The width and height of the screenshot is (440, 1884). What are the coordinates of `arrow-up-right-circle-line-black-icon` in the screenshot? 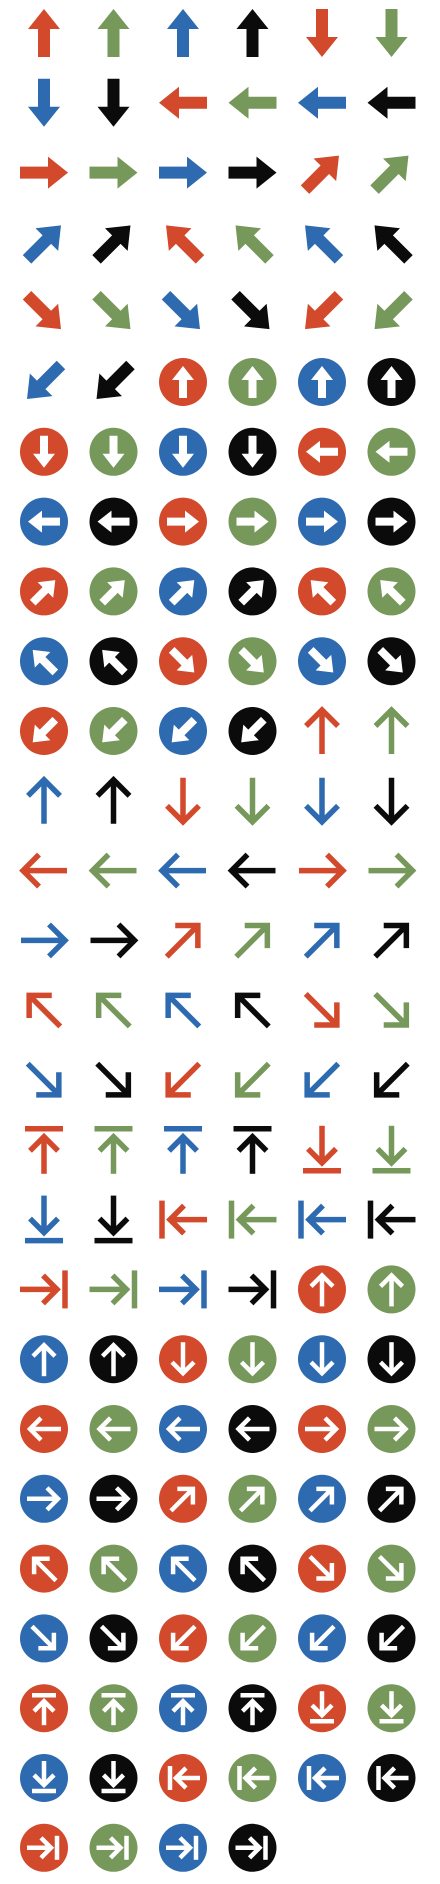 It's located at (391, 1498).